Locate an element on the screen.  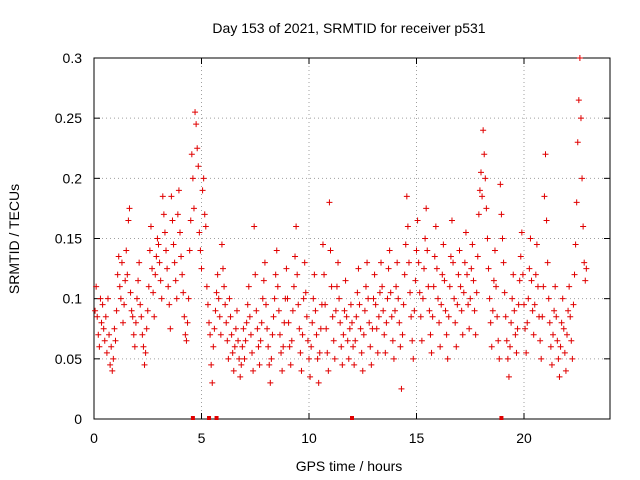
y-tick-label: 0.2 is located at coordinates (73, 178).